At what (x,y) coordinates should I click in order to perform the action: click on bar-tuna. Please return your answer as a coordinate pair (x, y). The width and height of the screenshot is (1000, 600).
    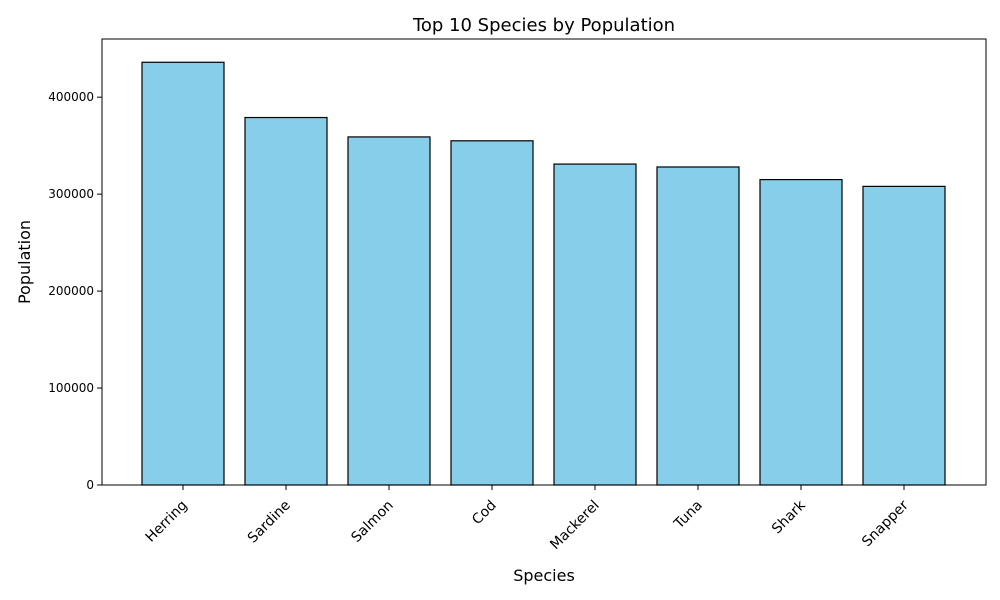
    Looking at the image, I should click on (698, 326).